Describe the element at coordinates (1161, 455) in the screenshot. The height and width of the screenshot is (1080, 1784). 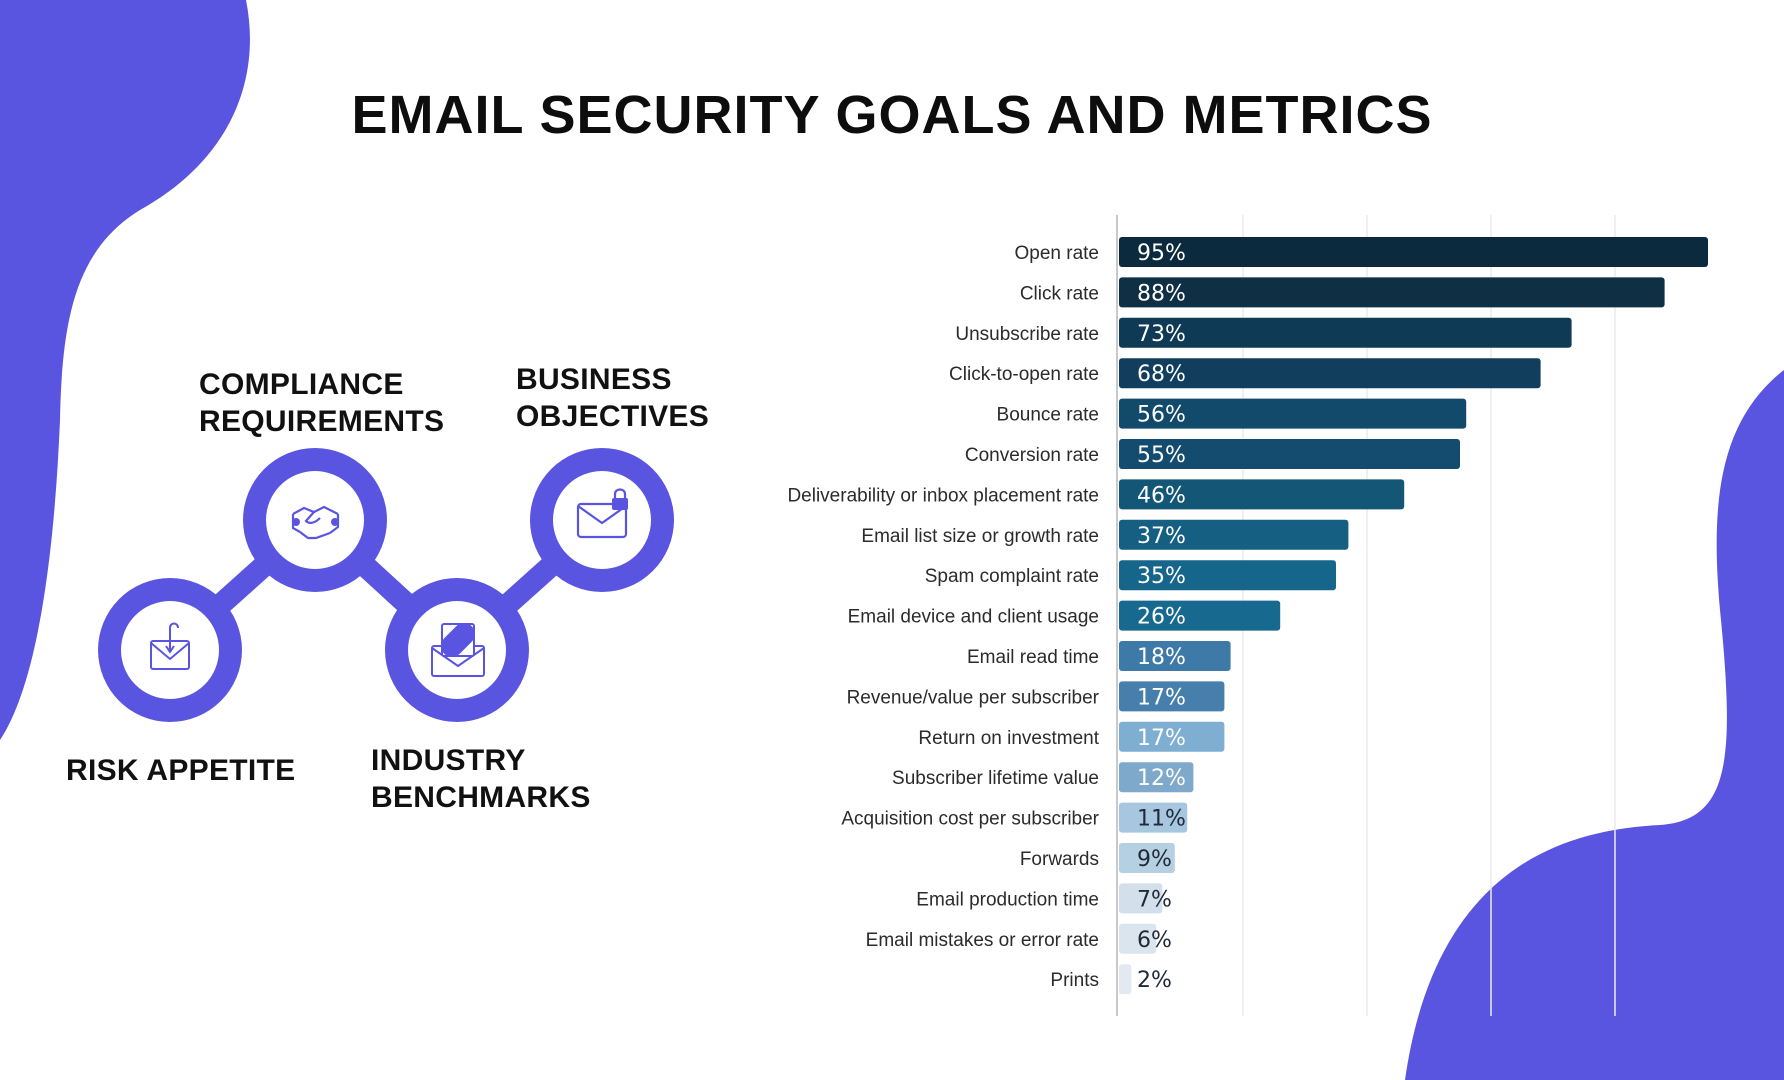
I see `value-label: 55%` at that location.